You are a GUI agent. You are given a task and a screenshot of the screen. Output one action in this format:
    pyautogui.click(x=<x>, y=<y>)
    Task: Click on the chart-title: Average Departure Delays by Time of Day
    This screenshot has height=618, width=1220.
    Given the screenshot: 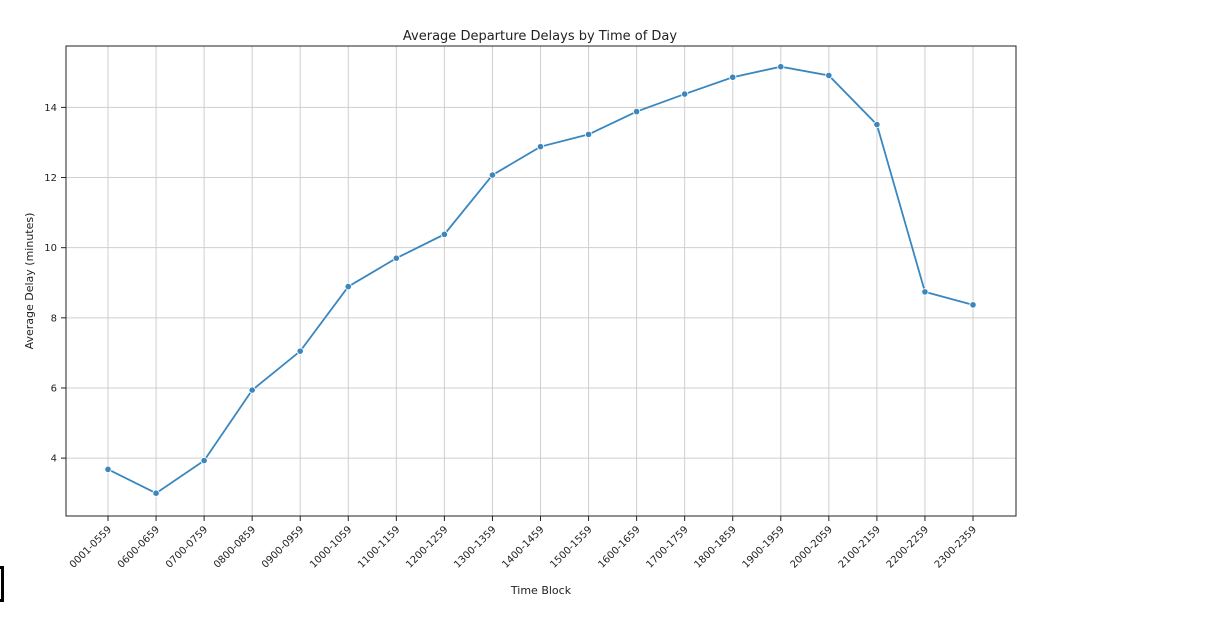 What is the action you would take?
    pyautogui.click(x=540, y=36)
    